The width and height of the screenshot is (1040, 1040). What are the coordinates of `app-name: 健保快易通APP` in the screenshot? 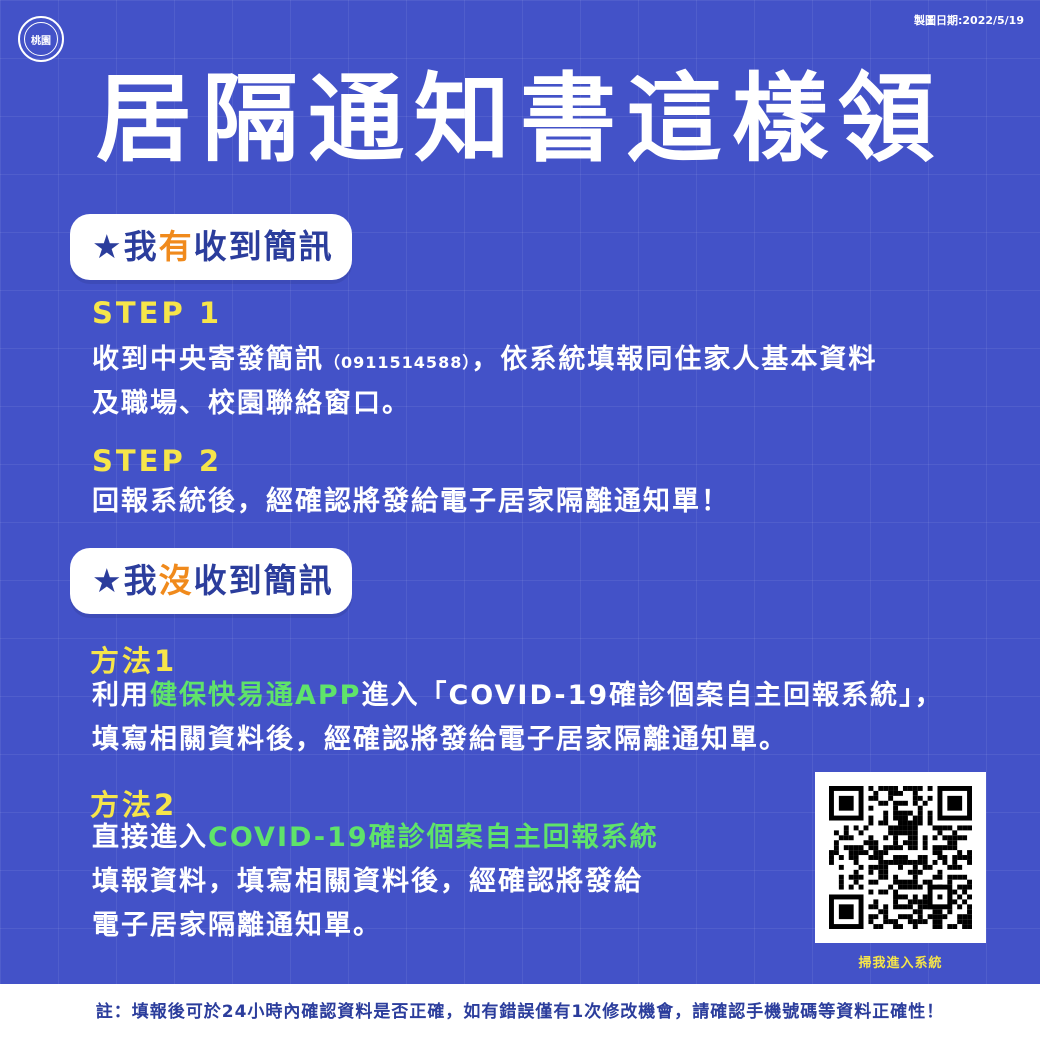 It's located at (256, 695).